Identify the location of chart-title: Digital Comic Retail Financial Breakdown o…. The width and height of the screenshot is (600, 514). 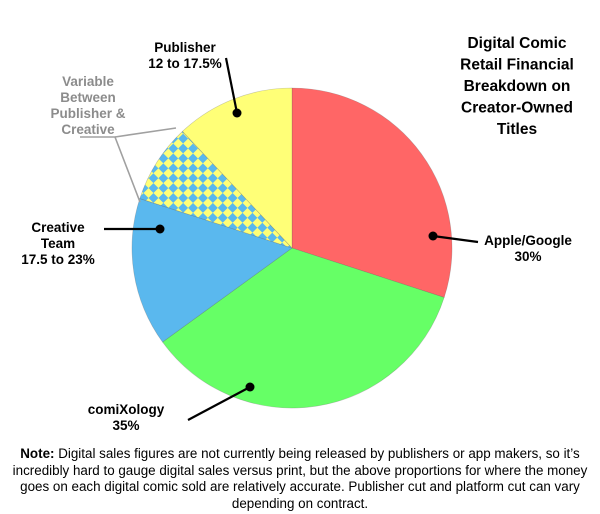
(517, 86).